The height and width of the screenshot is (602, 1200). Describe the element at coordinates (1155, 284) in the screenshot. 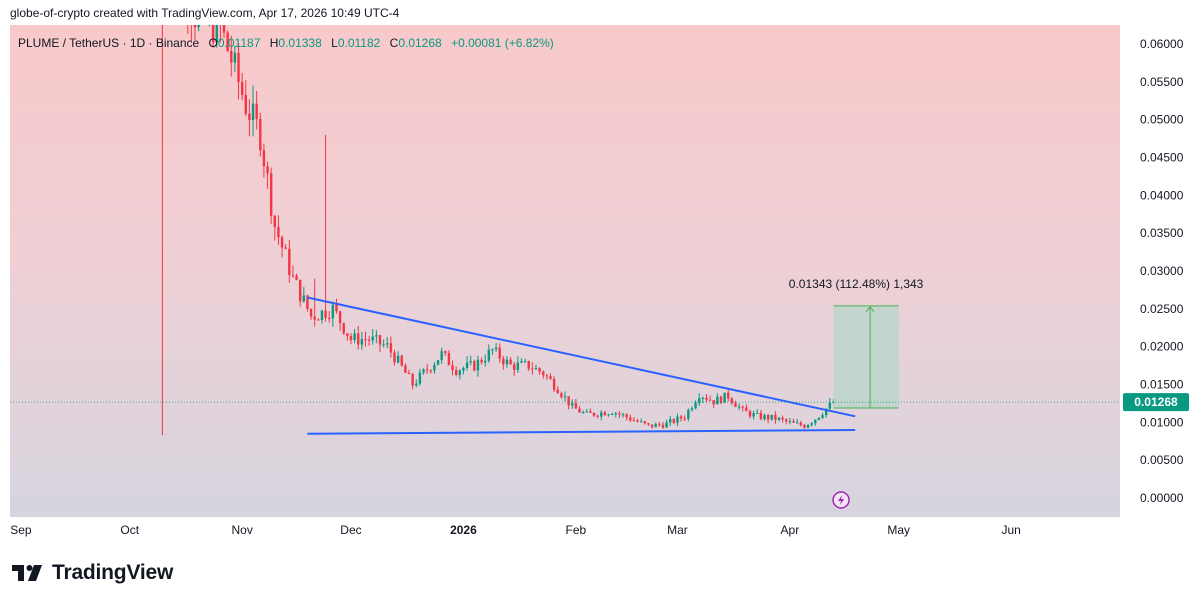

I see `price-axis-bg` at that location.